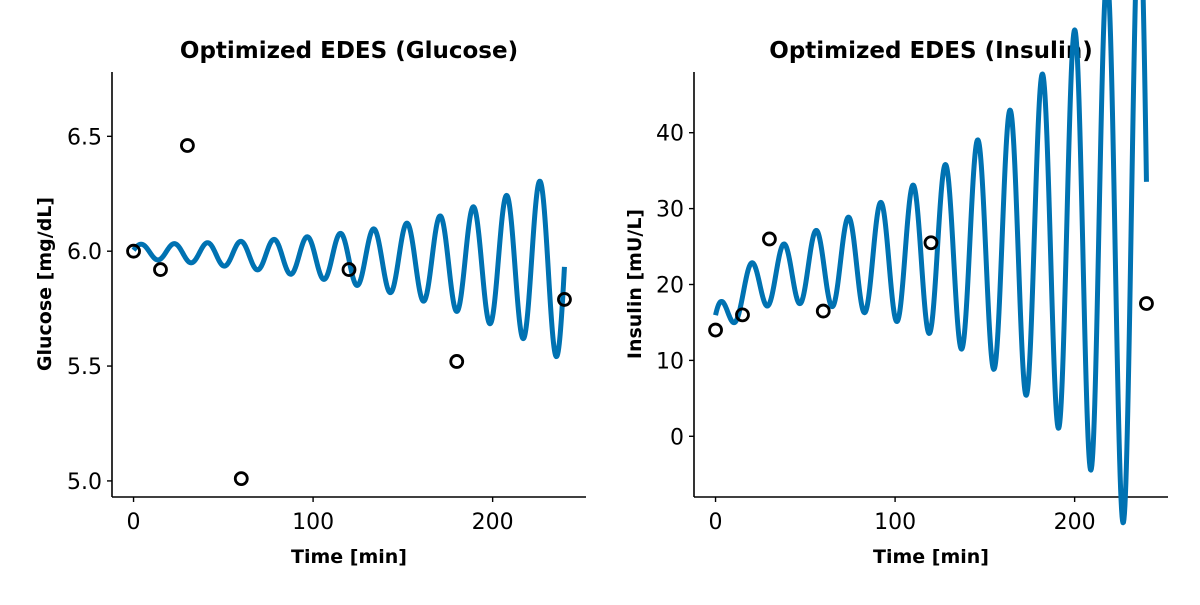 The image size is (1200, 605). What do you see at coordinates (45, 284) in the screenshot?
I see `glucose-y-axis-label: Glucose [mg/dL]` at bounding box center [45, 284].